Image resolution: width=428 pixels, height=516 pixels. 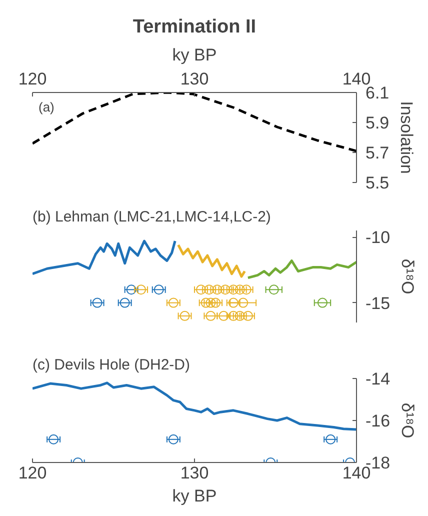 What do you see at coordinates (151, 217) in the screenshot?
I see `chart-title: (b) Lehman (LMC-21,LMC-14,LC-2)` at bounding box center [151, 217].